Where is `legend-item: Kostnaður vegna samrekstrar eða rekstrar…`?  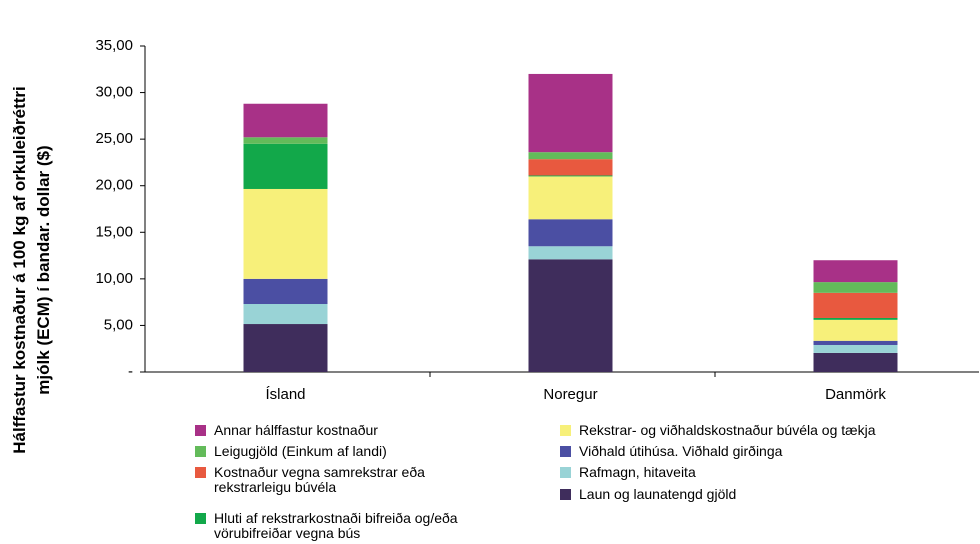 legend-item: Kostnaður vegna samrekstrar eða rekstrar… is located at coordinates (355, 480).